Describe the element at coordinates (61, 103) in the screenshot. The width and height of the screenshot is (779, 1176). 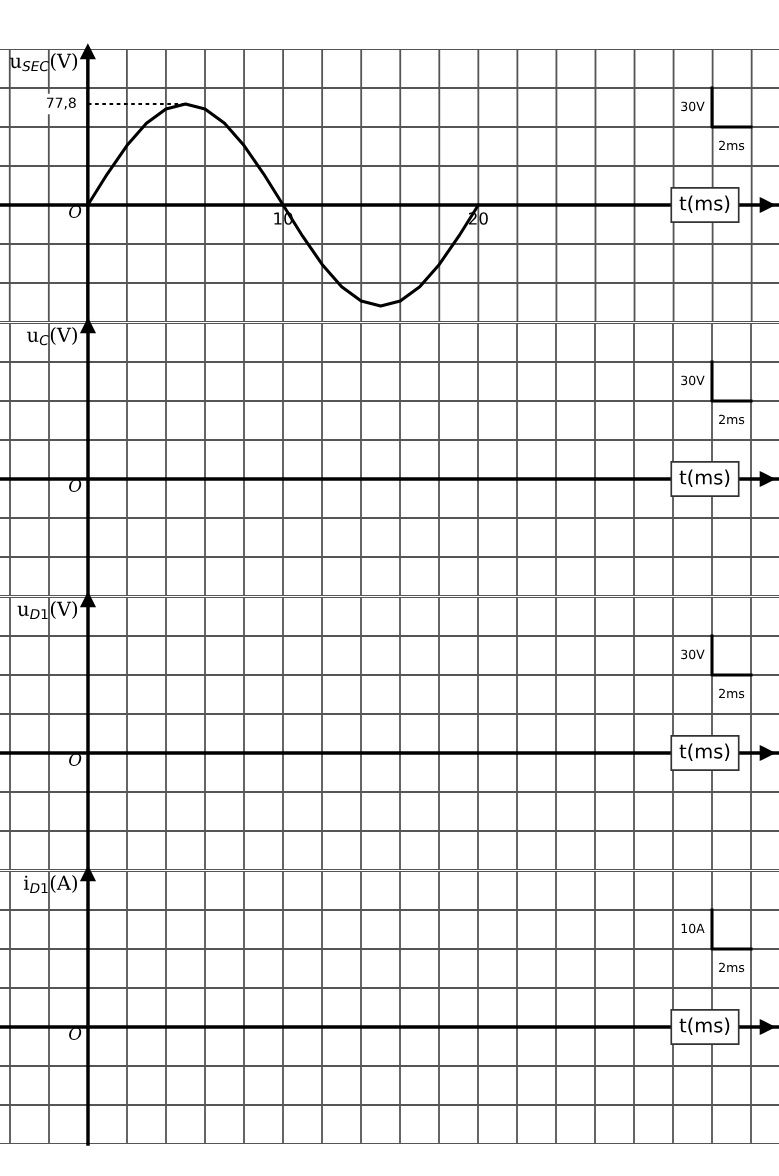
I see `annotation: 77,8` at that location.